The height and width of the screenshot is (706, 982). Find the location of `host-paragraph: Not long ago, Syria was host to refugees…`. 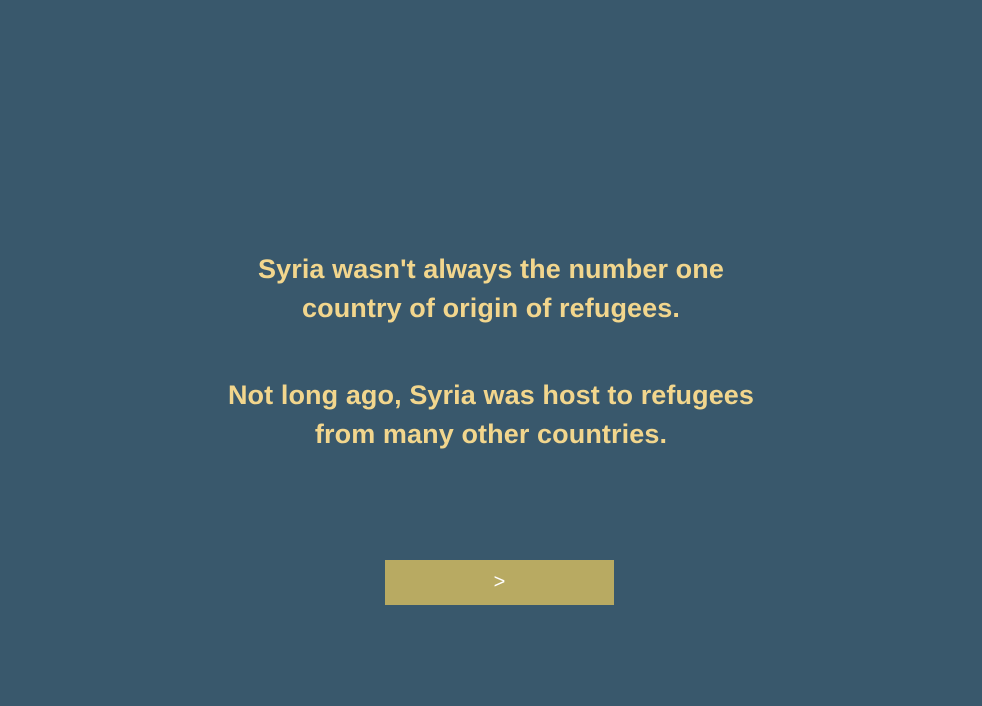

host-paragraph: Not long ago, Syria was host to refugees… is located at coordinates (491, 415).